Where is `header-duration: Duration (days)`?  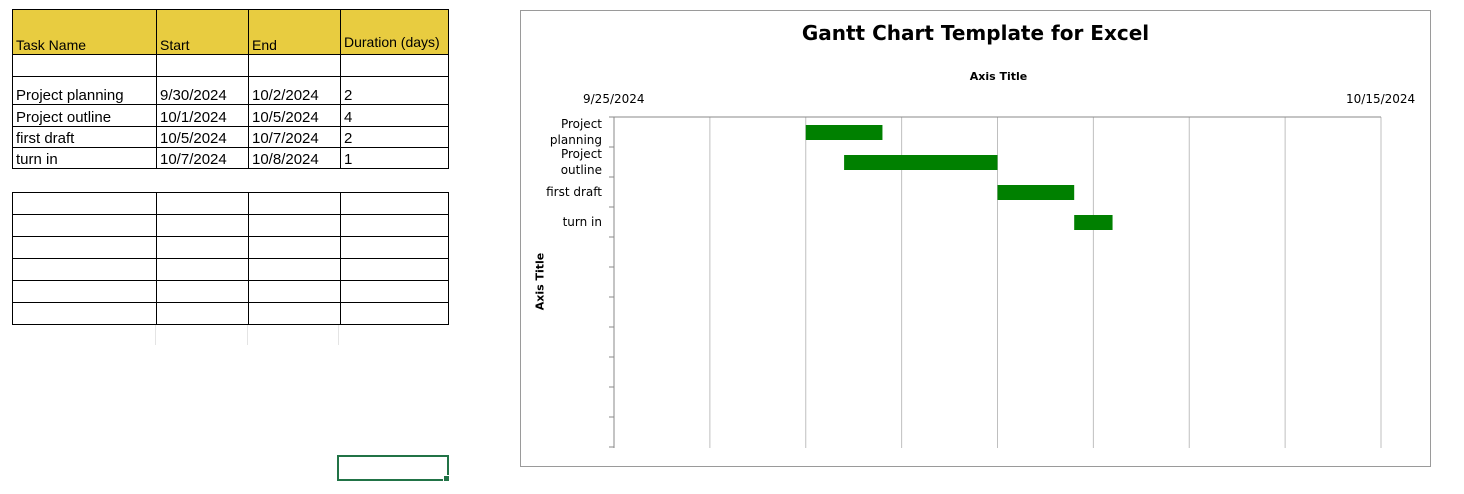
header-duration: Duration (days) is located at coordinates (394, 32).